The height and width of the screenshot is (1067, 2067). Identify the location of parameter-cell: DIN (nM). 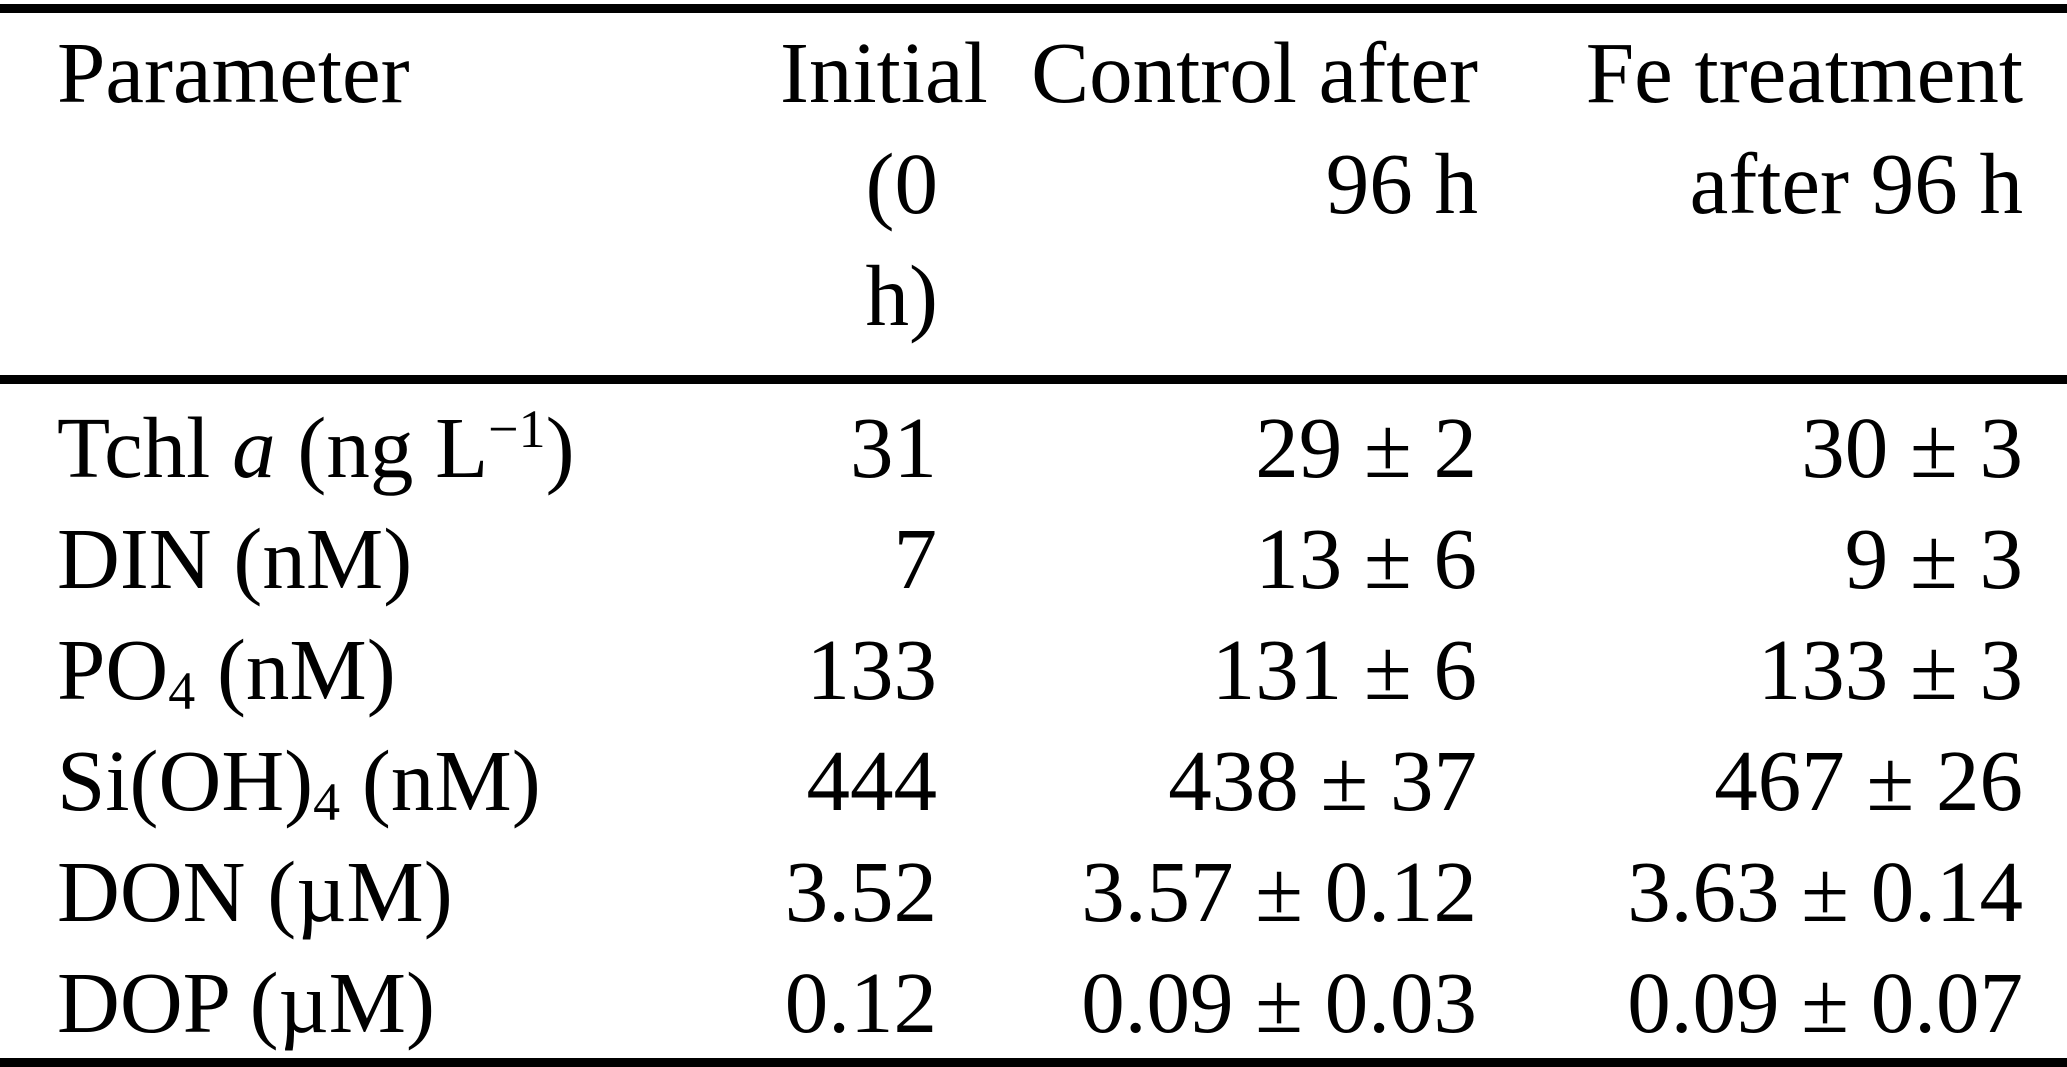
(390, 558).